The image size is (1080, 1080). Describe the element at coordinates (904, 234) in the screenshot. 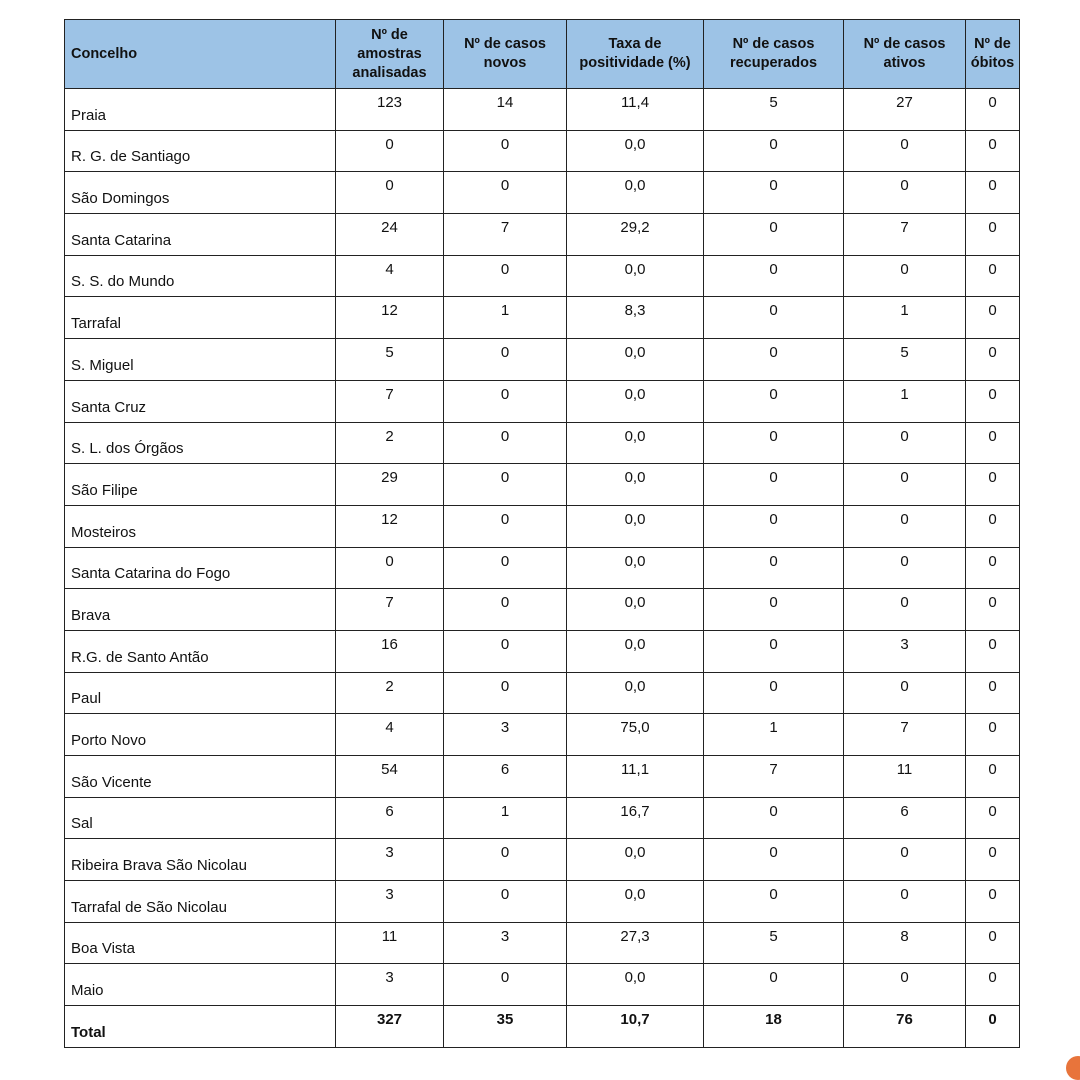

I see `cell-ativos: 7` at that location.